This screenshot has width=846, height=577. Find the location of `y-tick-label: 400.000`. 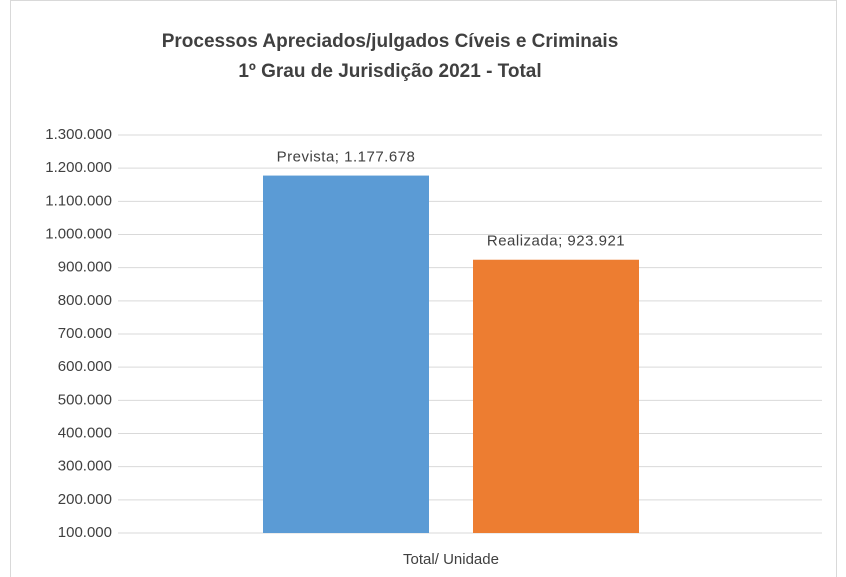

y-tick-label: 400.000 is located at coordinates (85, 432).